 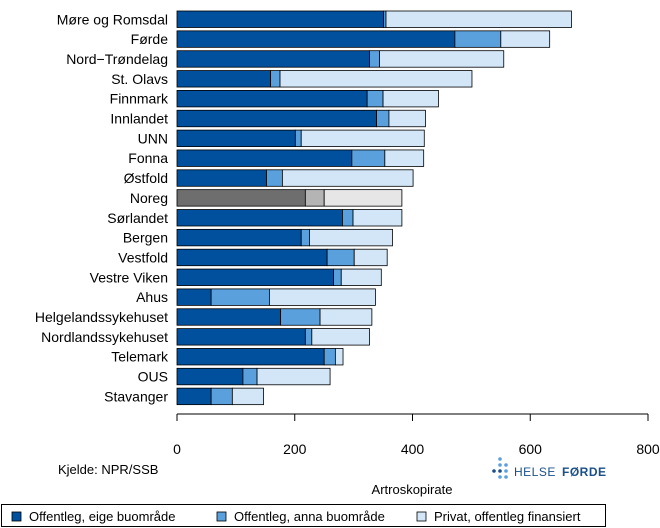 What do you see at coordinates (112, 19) in the screenshot?
I see `category-label: Møre og Romsdal` at bounding box center [112, 19].